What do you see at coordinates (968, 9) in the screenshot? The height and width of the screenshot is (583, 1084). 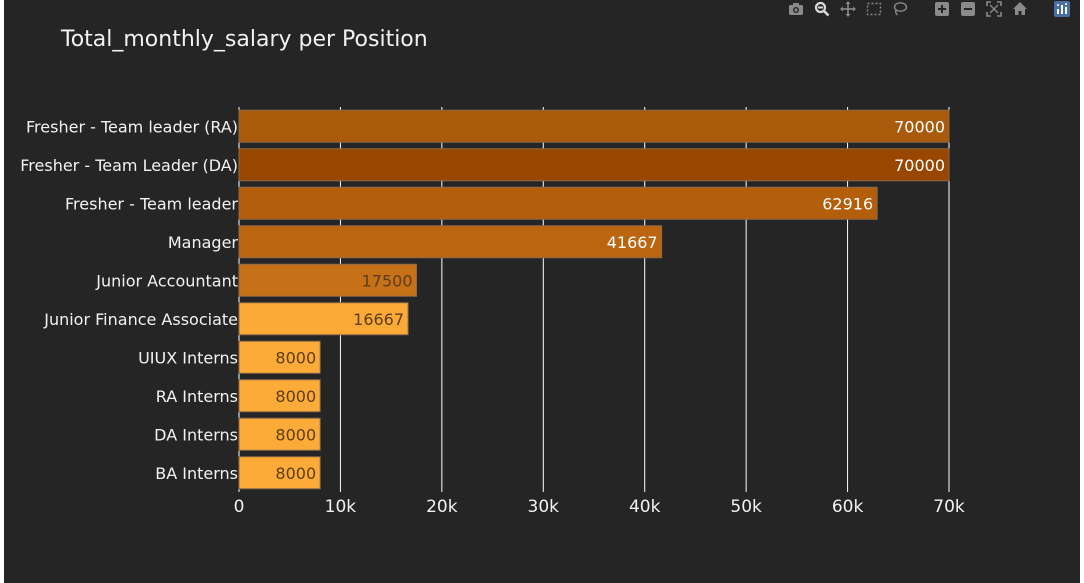 I see `zoom-out-icon` at bounding box center [968, 9].